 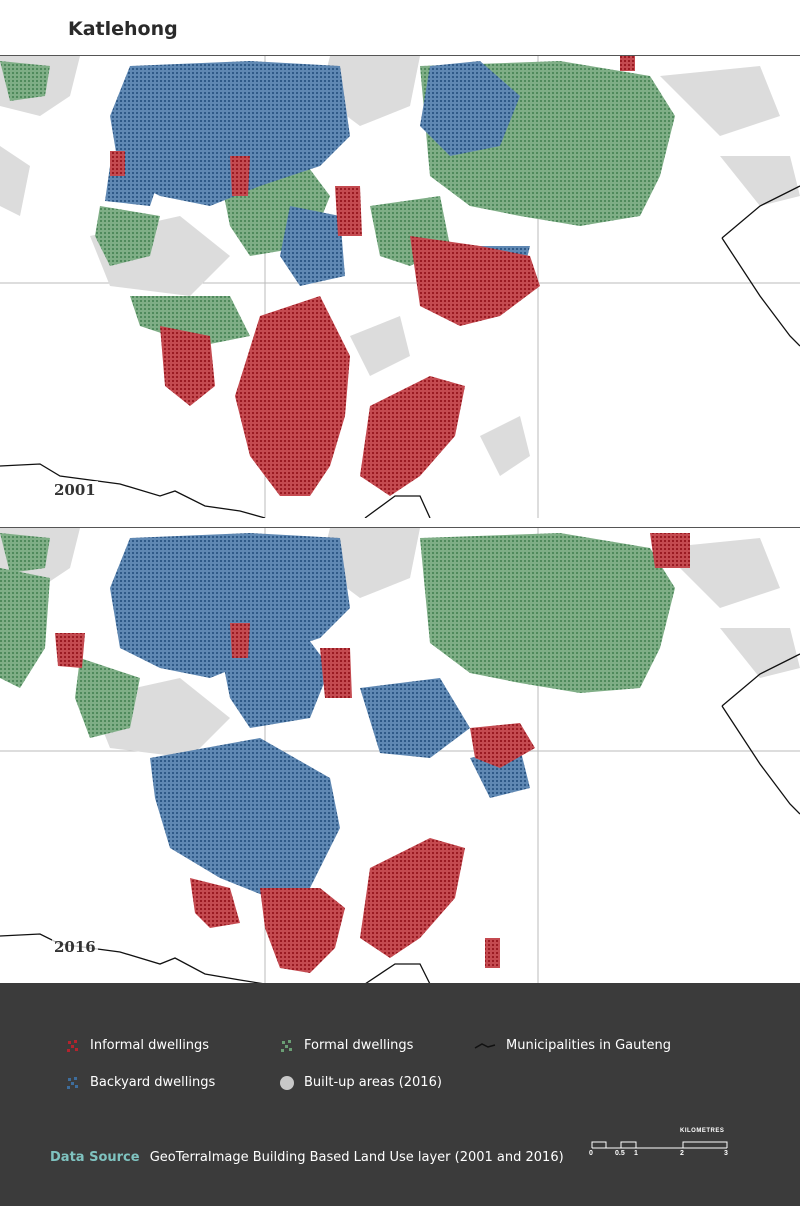 What do you see at coordinates (75, 490) in the screenshot?
I see `year-label: 2001` at bounding box center [75, 490].